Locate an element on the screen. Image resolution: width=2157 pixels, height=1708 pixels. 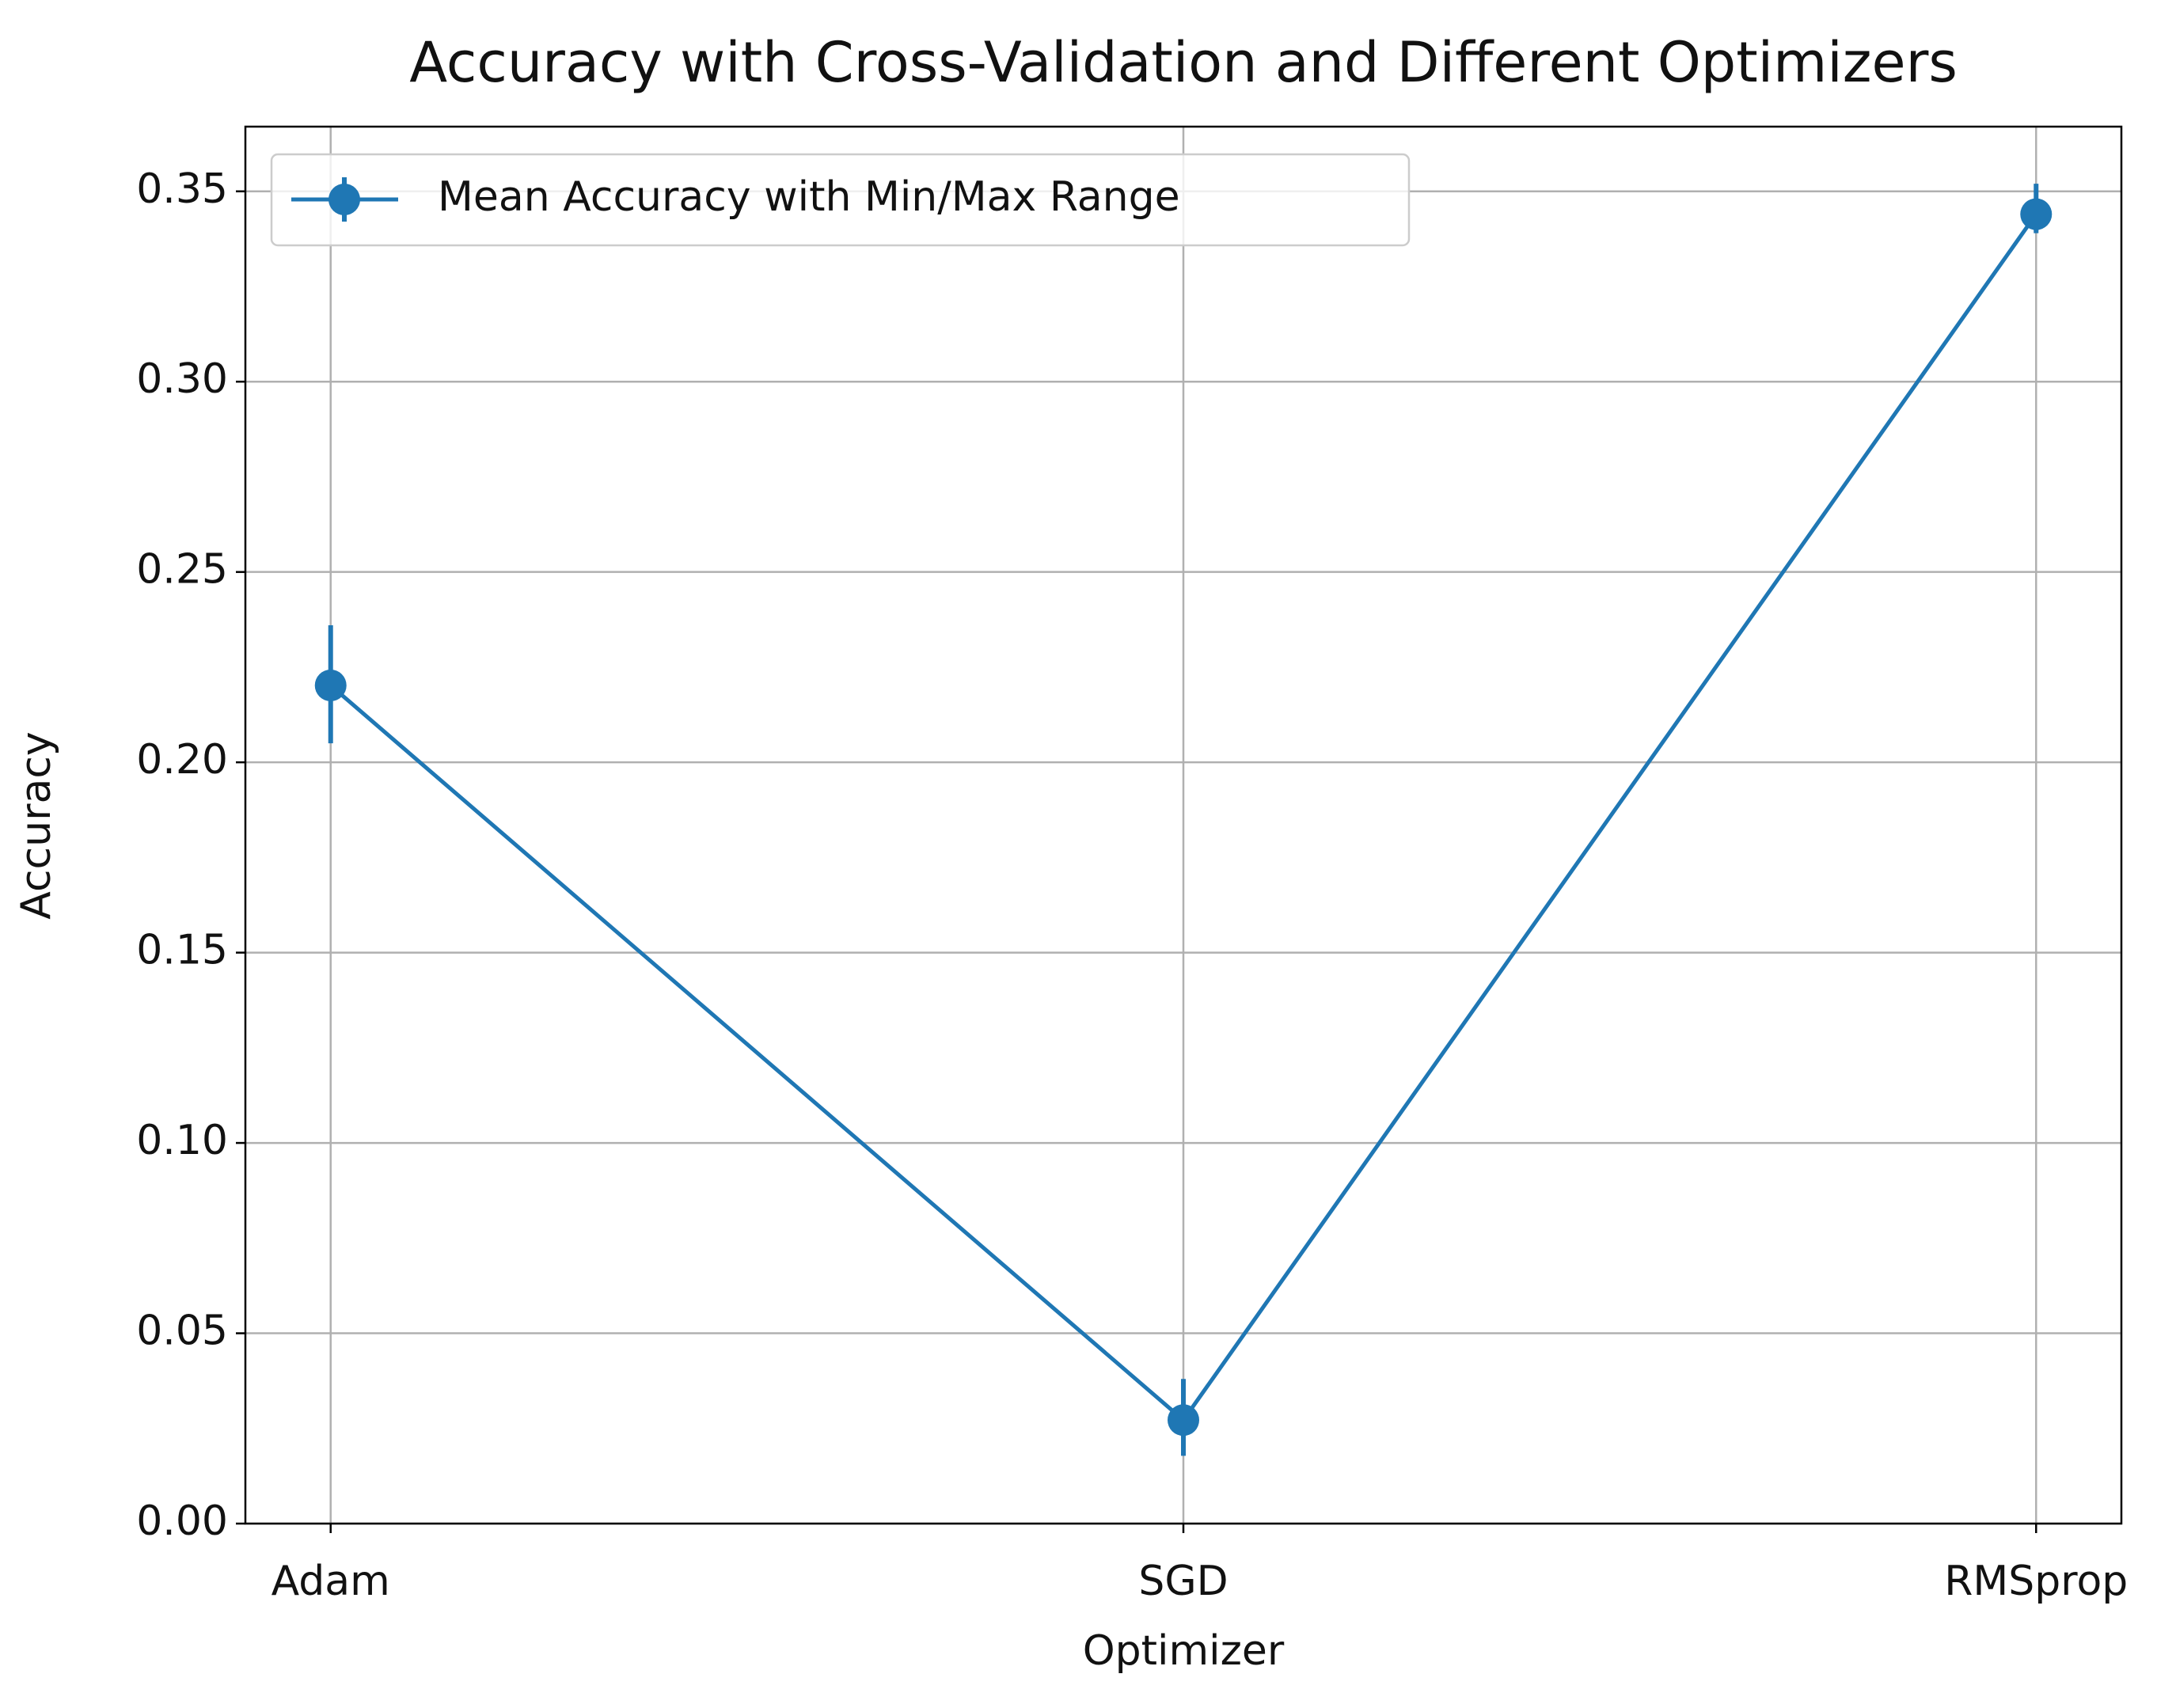
legend-label: Mean Accuracy with Min/Max Range is located at coordinates (809, 197).